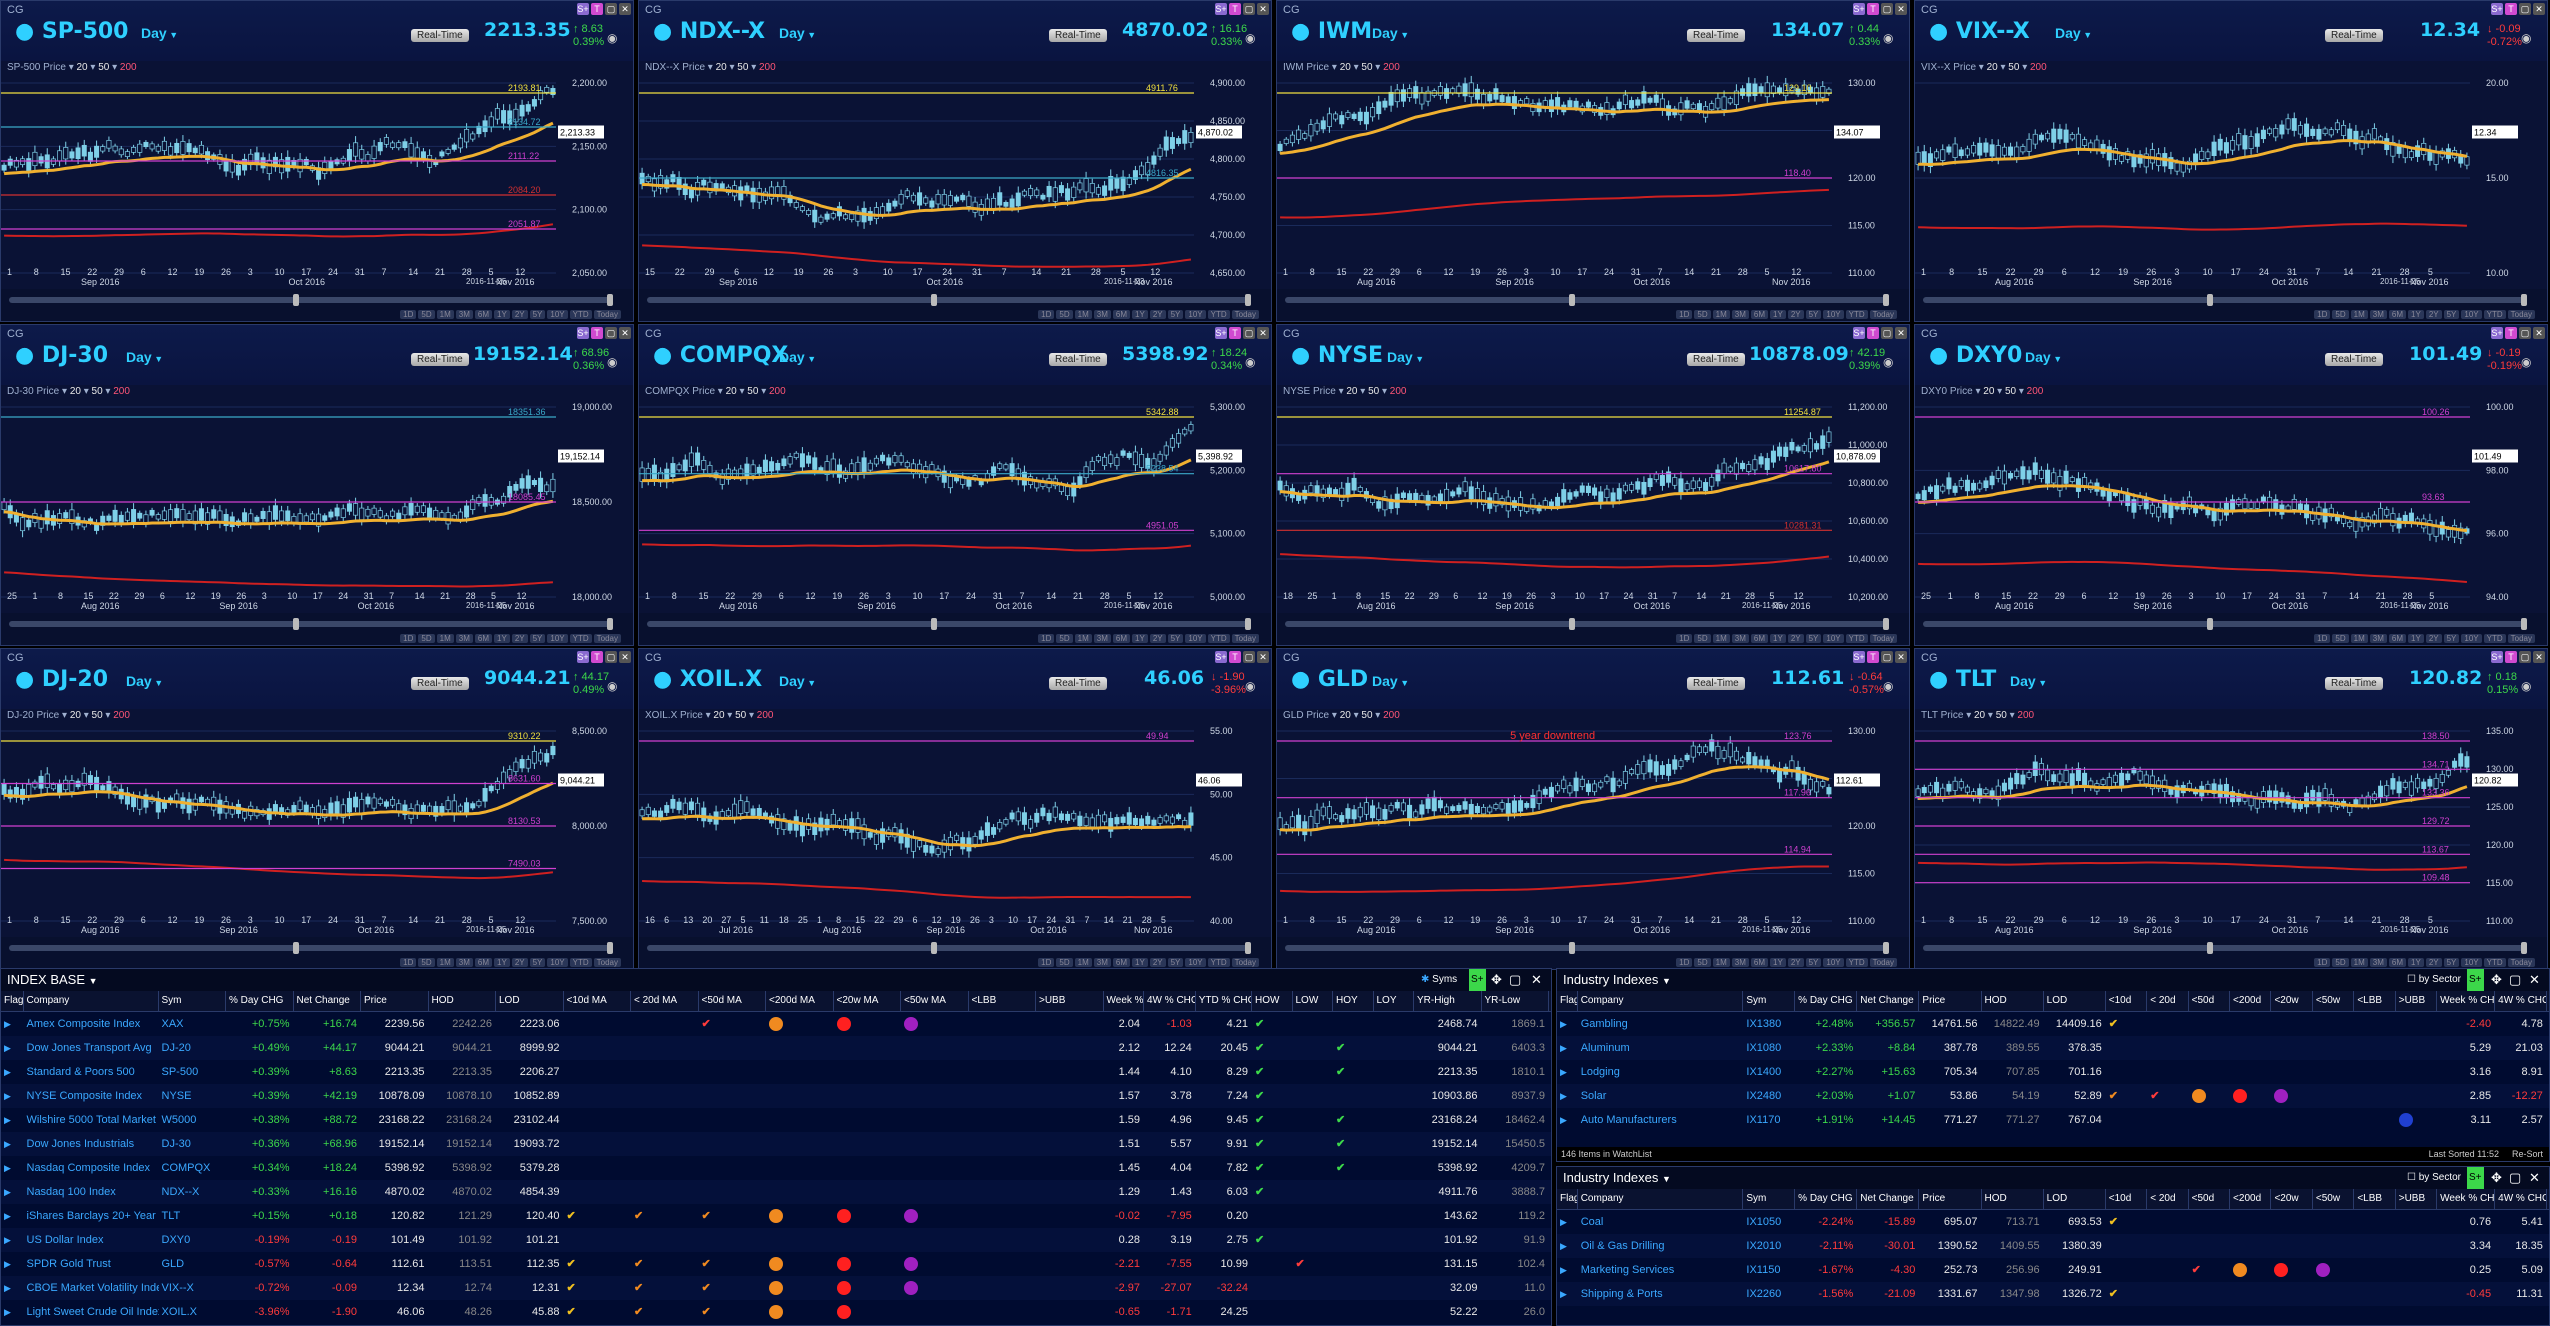 This screenshot has height=1326, width=2550. Describe the element at coordinates (800, 1001) in the screenshot. I see `column-header: <200d MA` at that location.